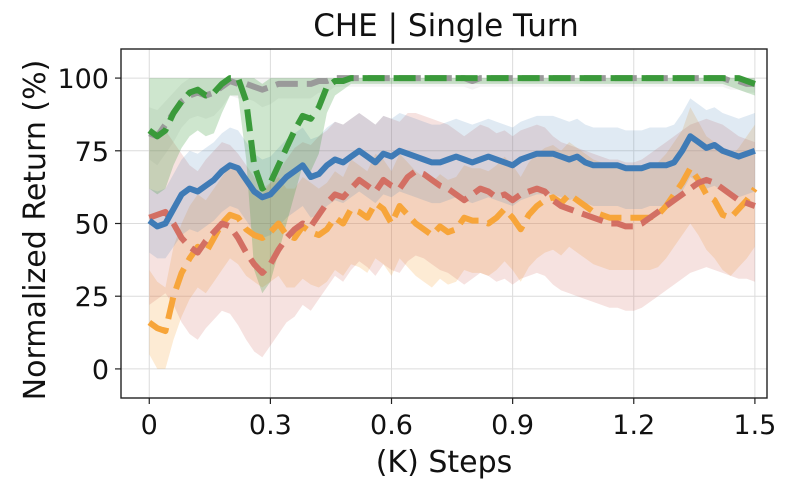 This screenshot has width=793, height=490. I want to click on x-tick-label: 1.2, so click(633, 425).